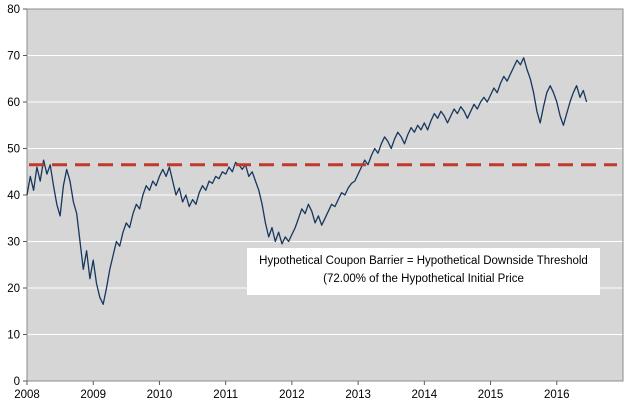 The width and height of the screenshot is (628, 408). What do you see at coordinates (160, 395) in the screenshot?
I see `x-axis-label-2010: 2010` at bounding box center [160, 395].